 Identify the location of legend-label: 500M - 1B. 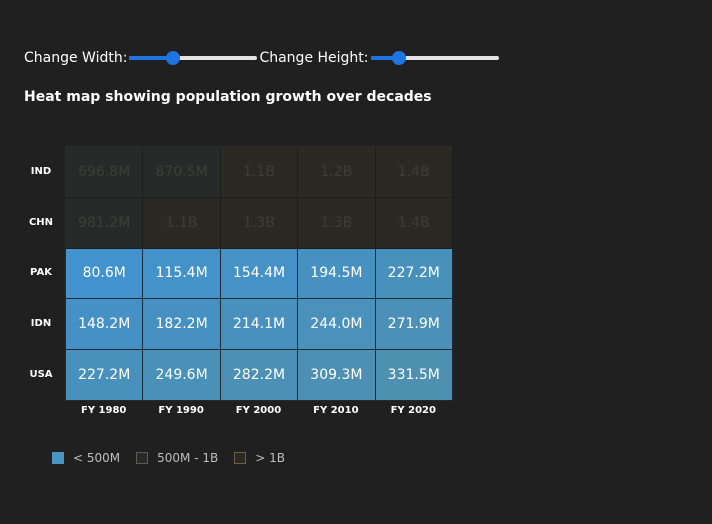
(188, 458).